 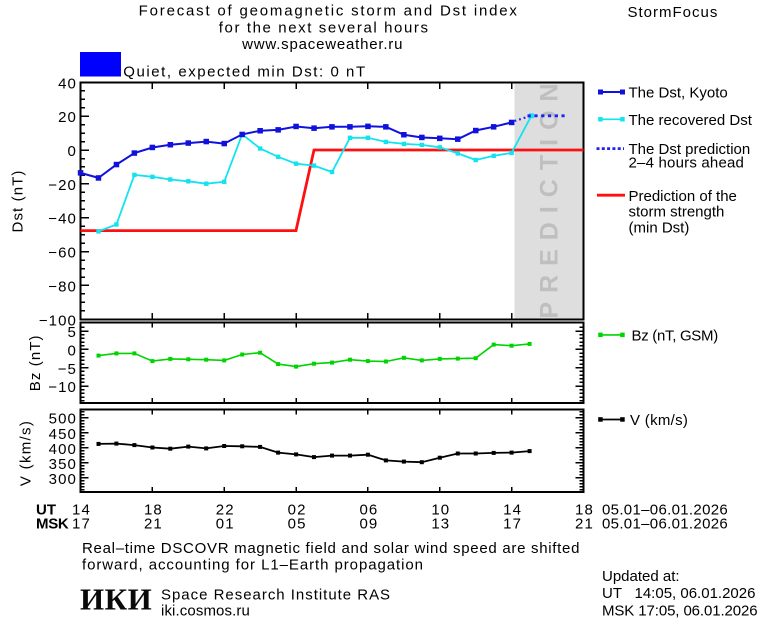 I want to click on svg-text: MSK 17:05, 06.01.2026, so click(x=680, y=610).